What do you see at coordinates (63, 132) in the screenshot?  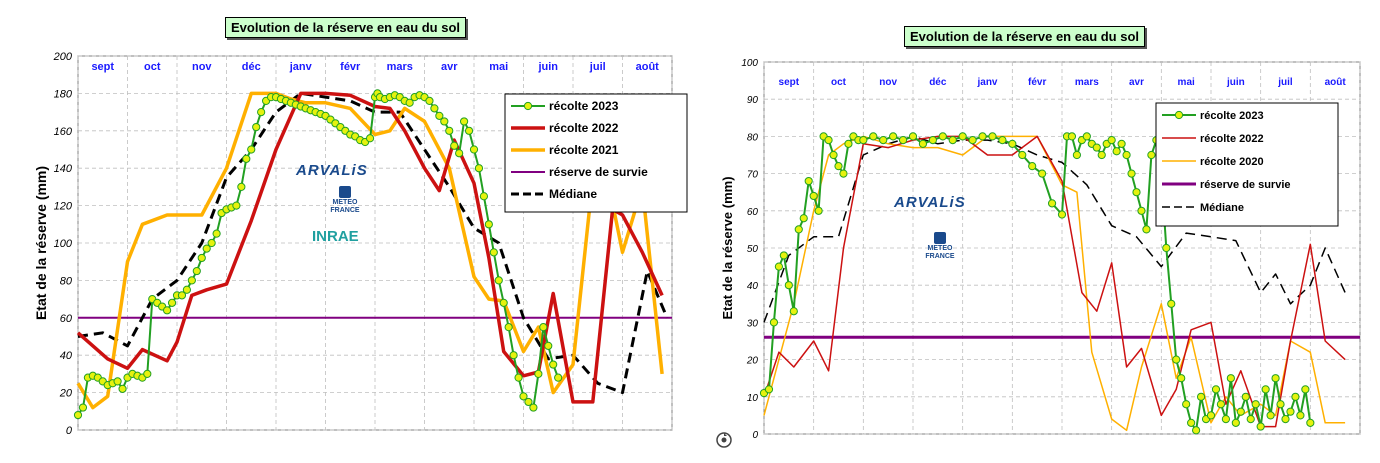 I see `y-tick-label: 160` at bounding box center [63, 132].